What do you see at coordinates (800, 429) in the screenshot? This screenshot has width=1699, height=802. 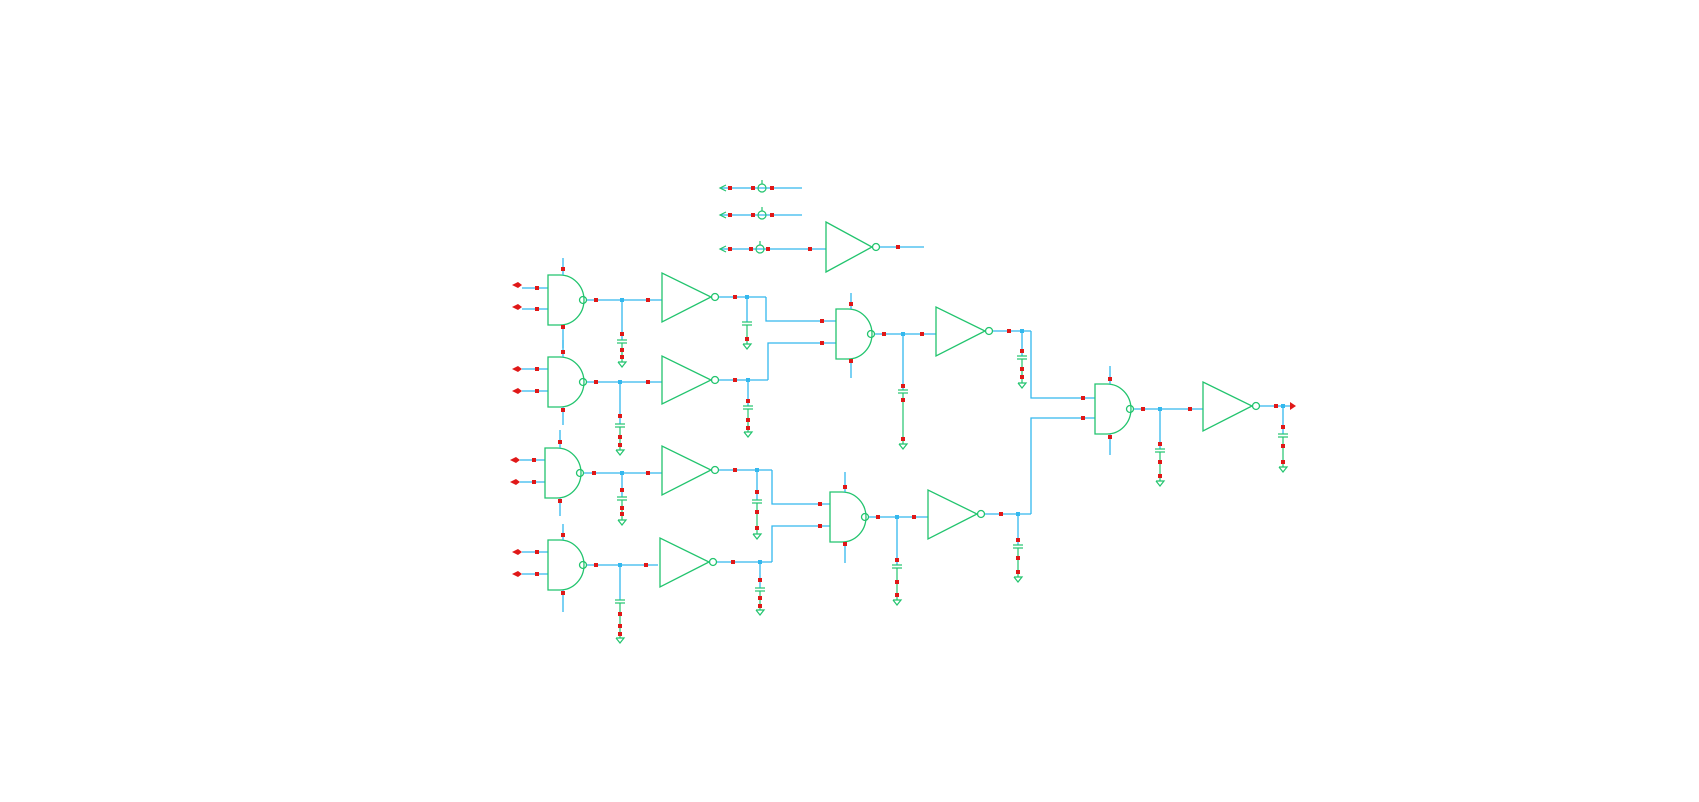 I see `route-stage1-to-stage2` at bounding box center [800, 429].